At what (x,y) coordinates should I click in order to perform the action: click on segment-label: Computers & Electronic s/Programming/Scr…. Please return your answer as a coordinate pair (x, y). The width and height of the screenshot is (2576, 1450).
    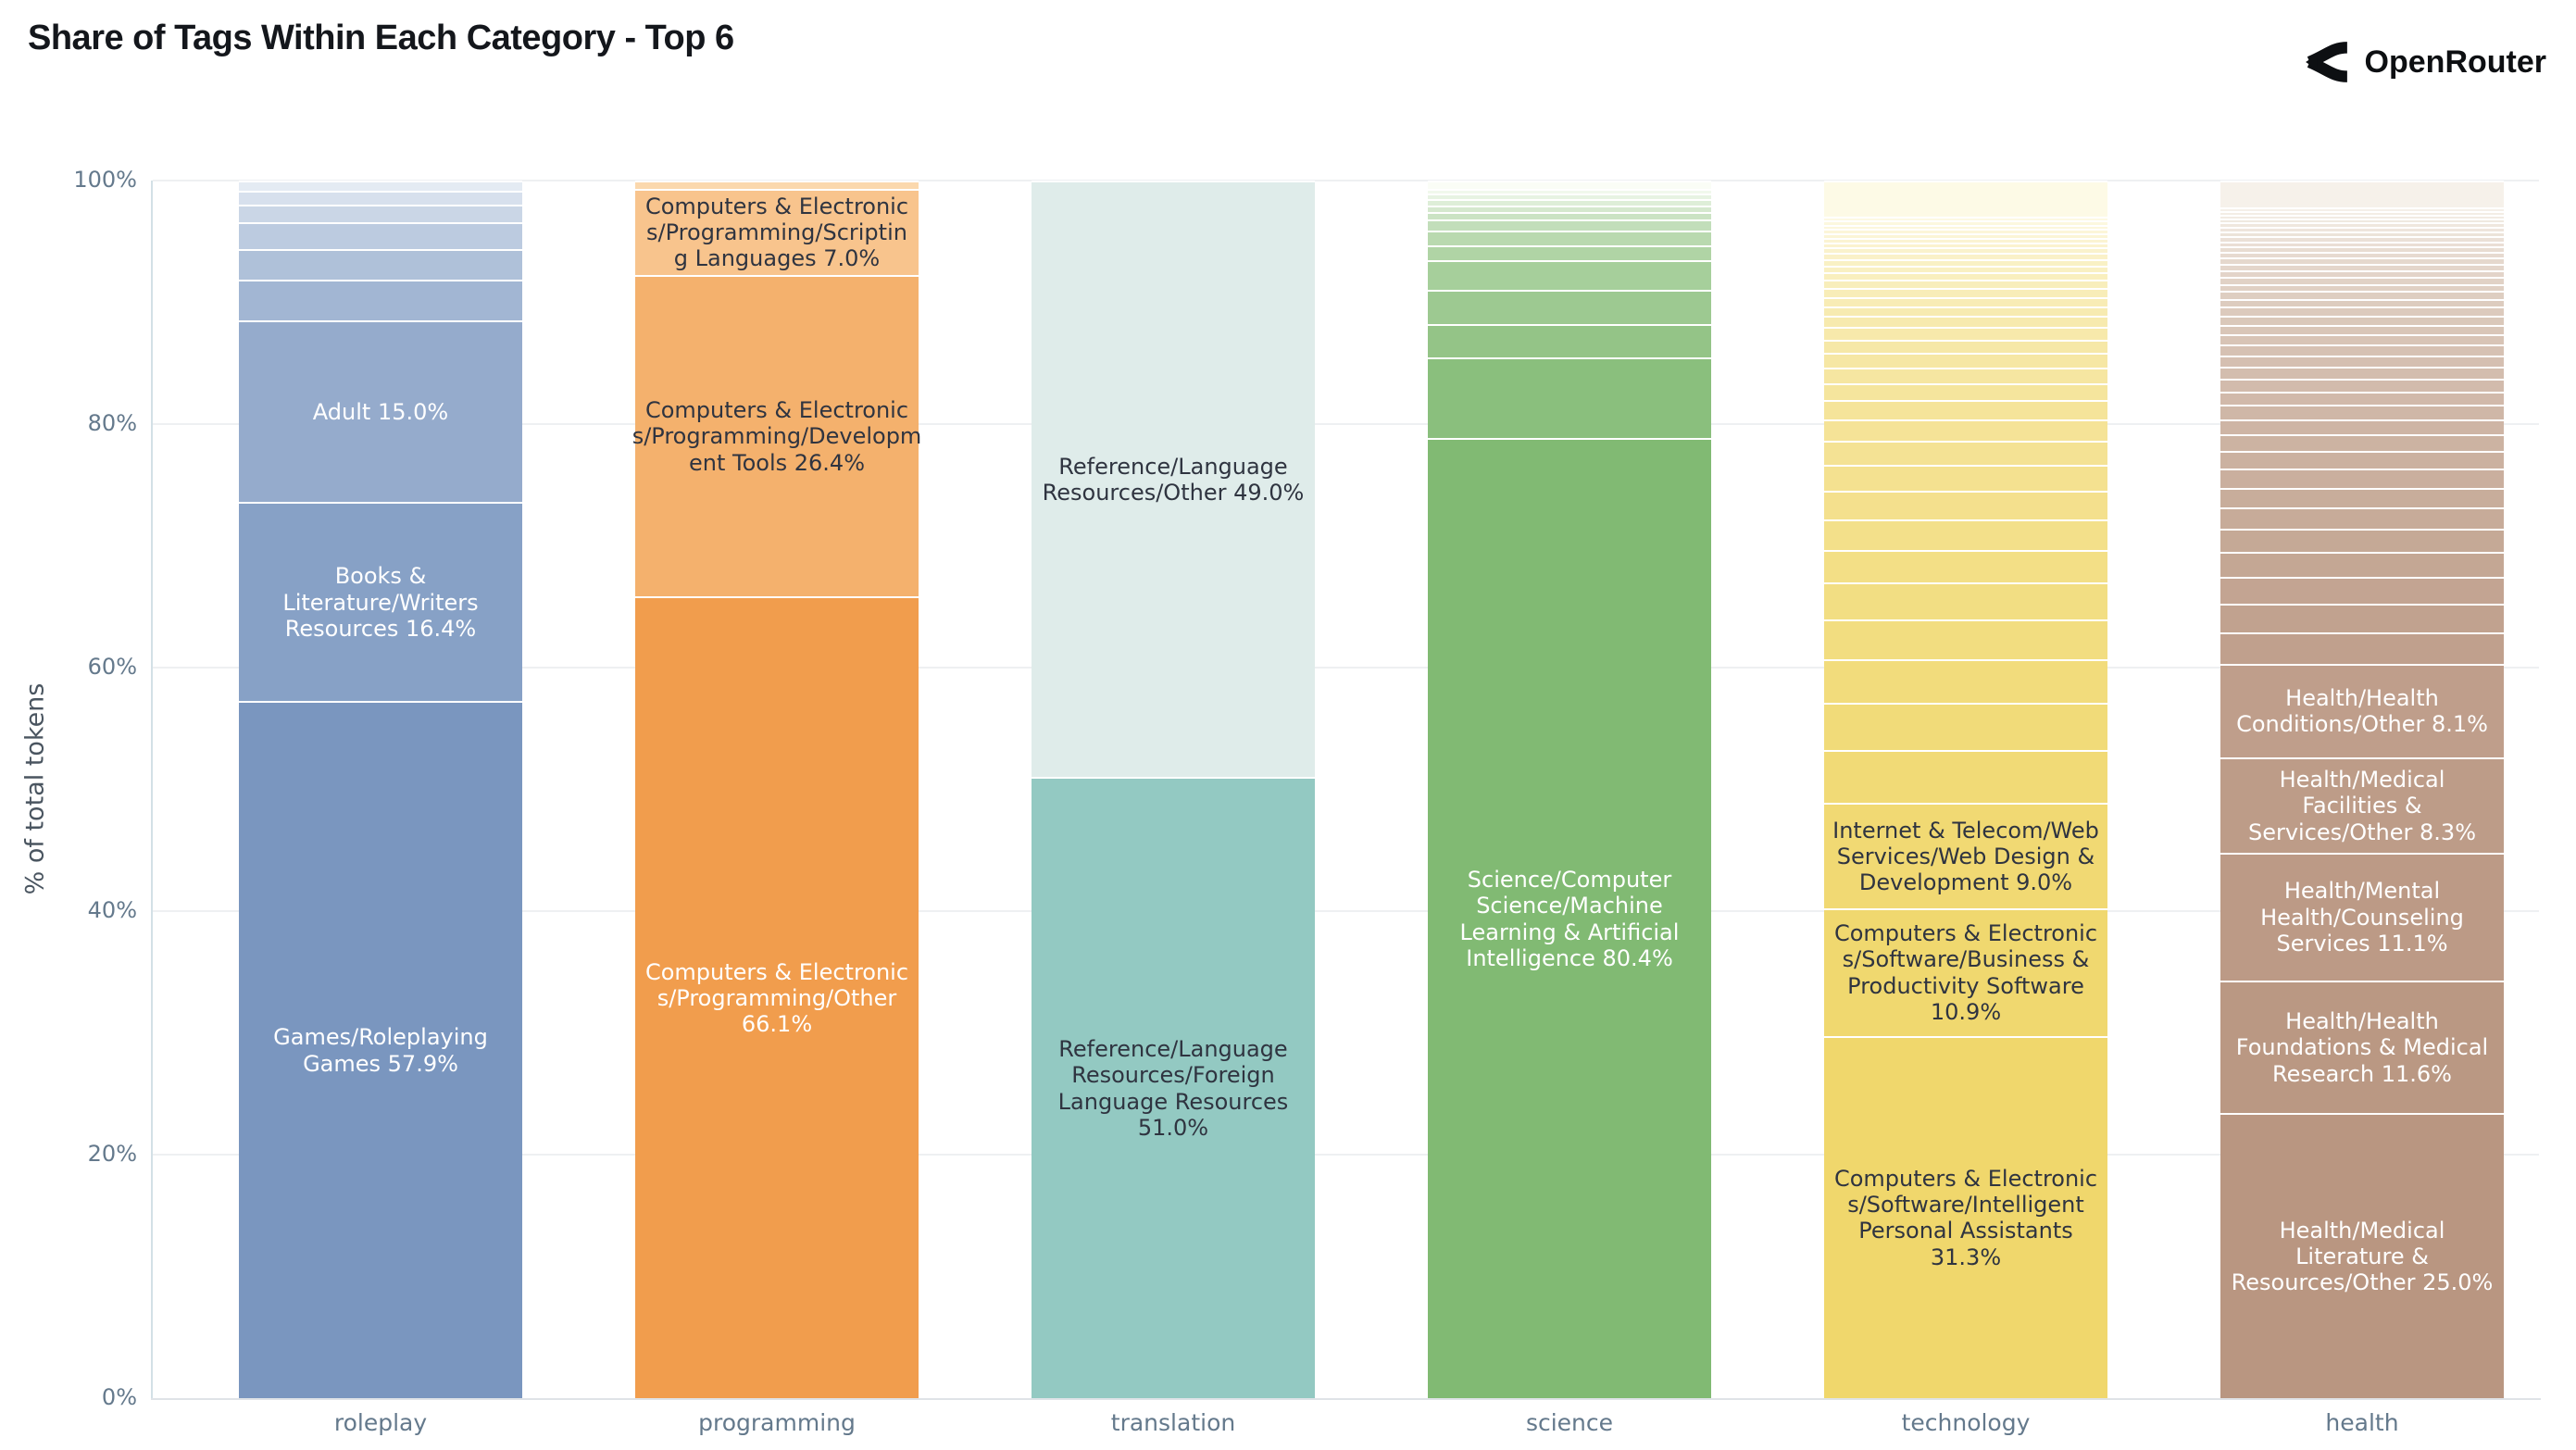
    Looking at the image, I should click on (777, 233).